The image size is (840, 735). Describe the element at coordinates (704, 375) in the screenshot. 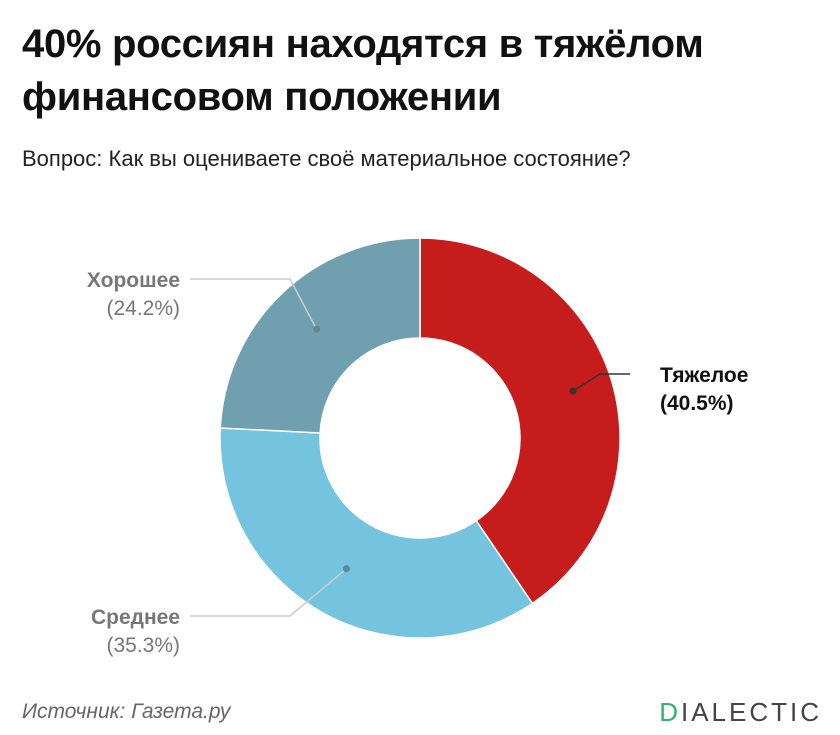

I see `slice-label-1: Тяжелое` at that location.